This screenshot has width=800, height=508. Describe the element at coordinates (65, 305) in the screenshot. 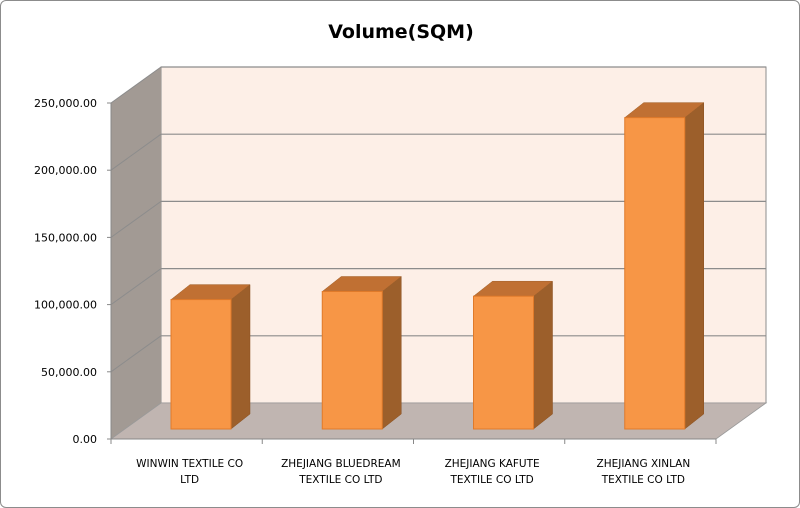

I see `y-tick-label: 100,000.00` at that location.